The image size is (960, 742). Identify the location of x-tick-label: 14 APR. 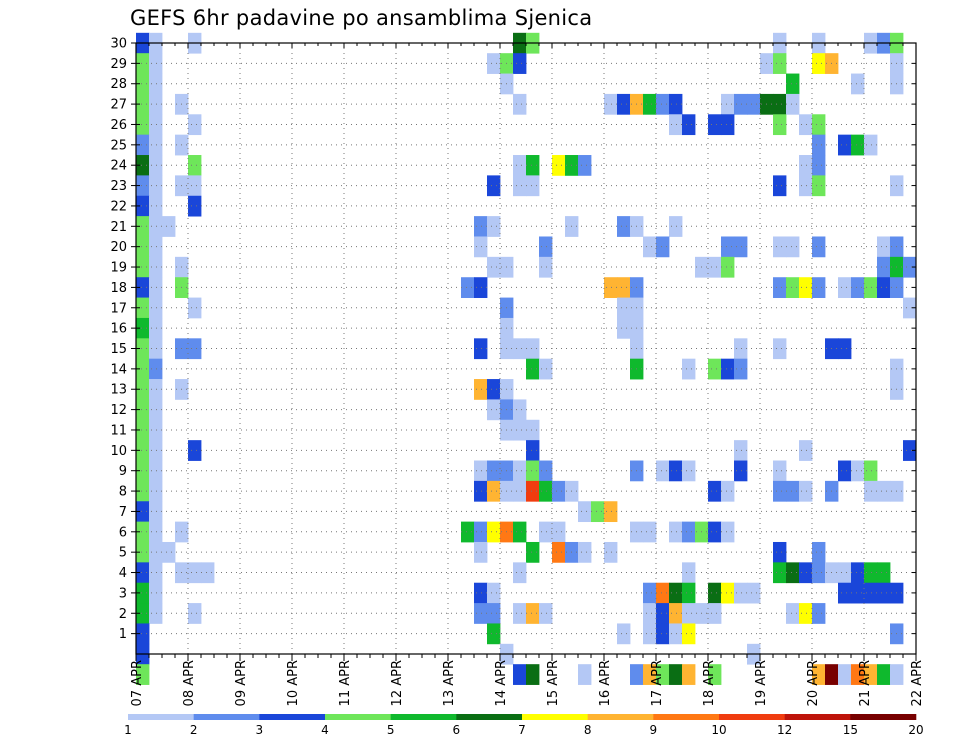
(501, 683).